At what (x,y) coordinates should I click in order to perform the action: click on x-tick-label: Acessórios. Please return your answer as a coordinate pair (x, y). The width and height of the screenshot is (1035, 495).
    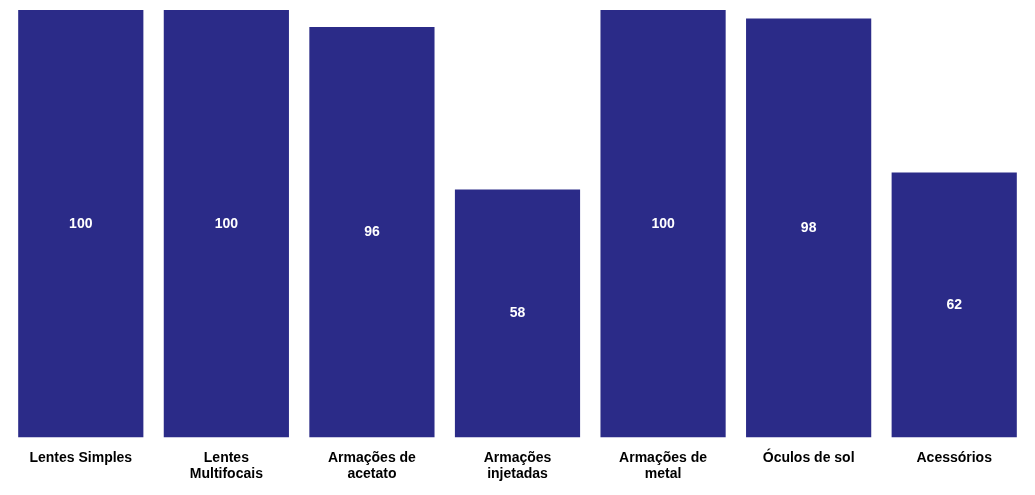
    Looking at the image, I should click on (954, 456).